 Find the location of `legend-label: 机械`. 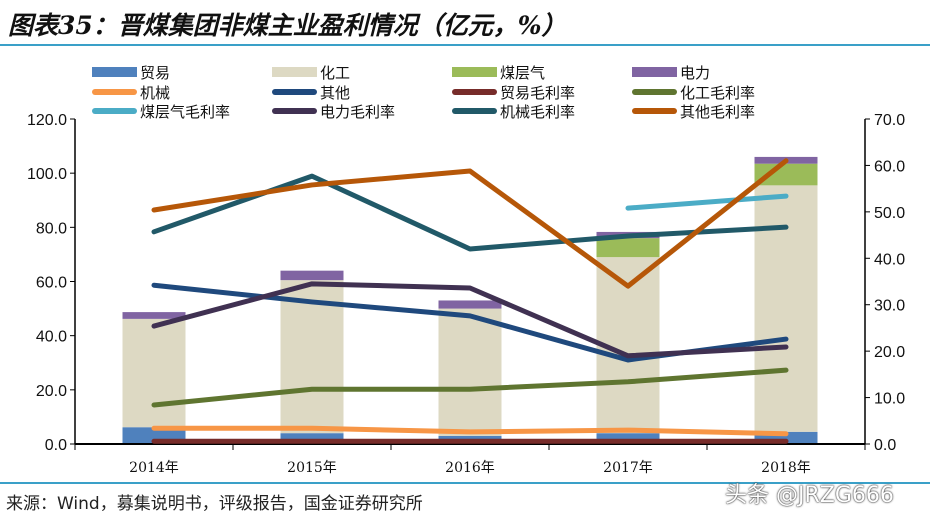

legend-label: 机械 is located at coordinates (155, 93).